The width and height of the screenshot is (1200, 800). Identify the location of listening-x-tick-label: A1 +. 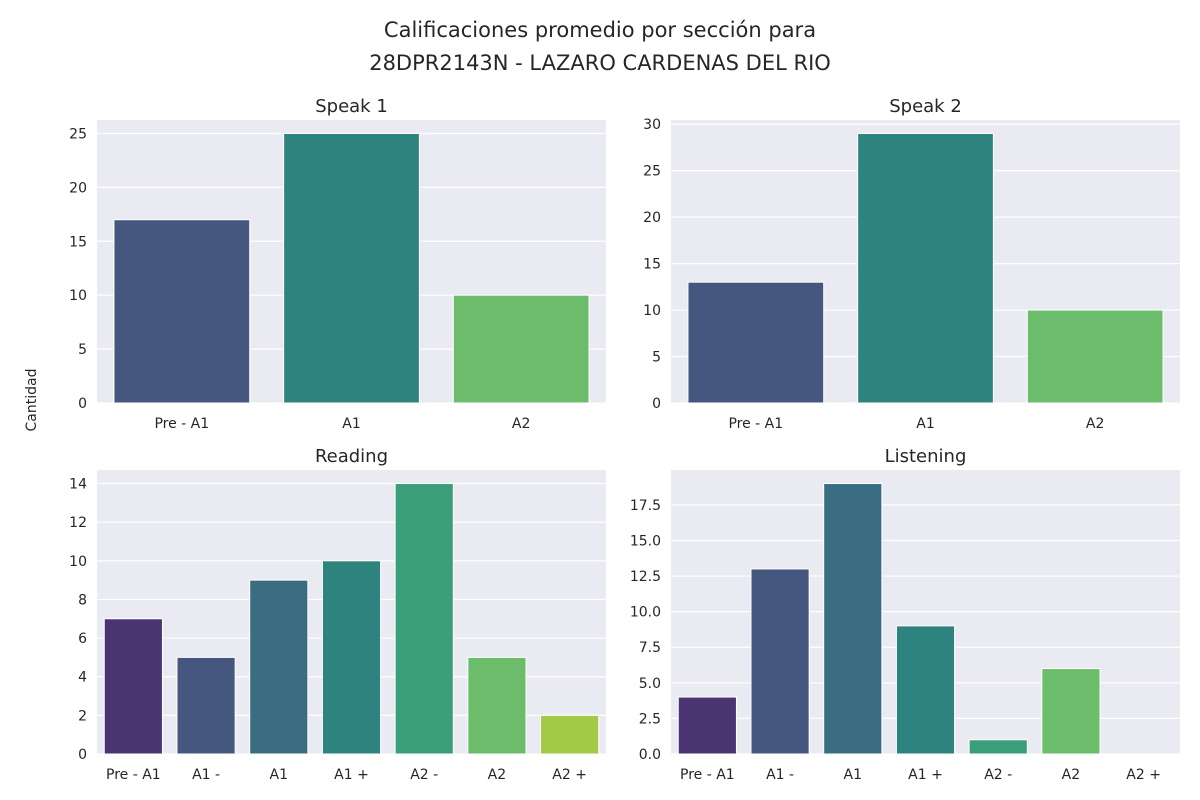
(925, 775).